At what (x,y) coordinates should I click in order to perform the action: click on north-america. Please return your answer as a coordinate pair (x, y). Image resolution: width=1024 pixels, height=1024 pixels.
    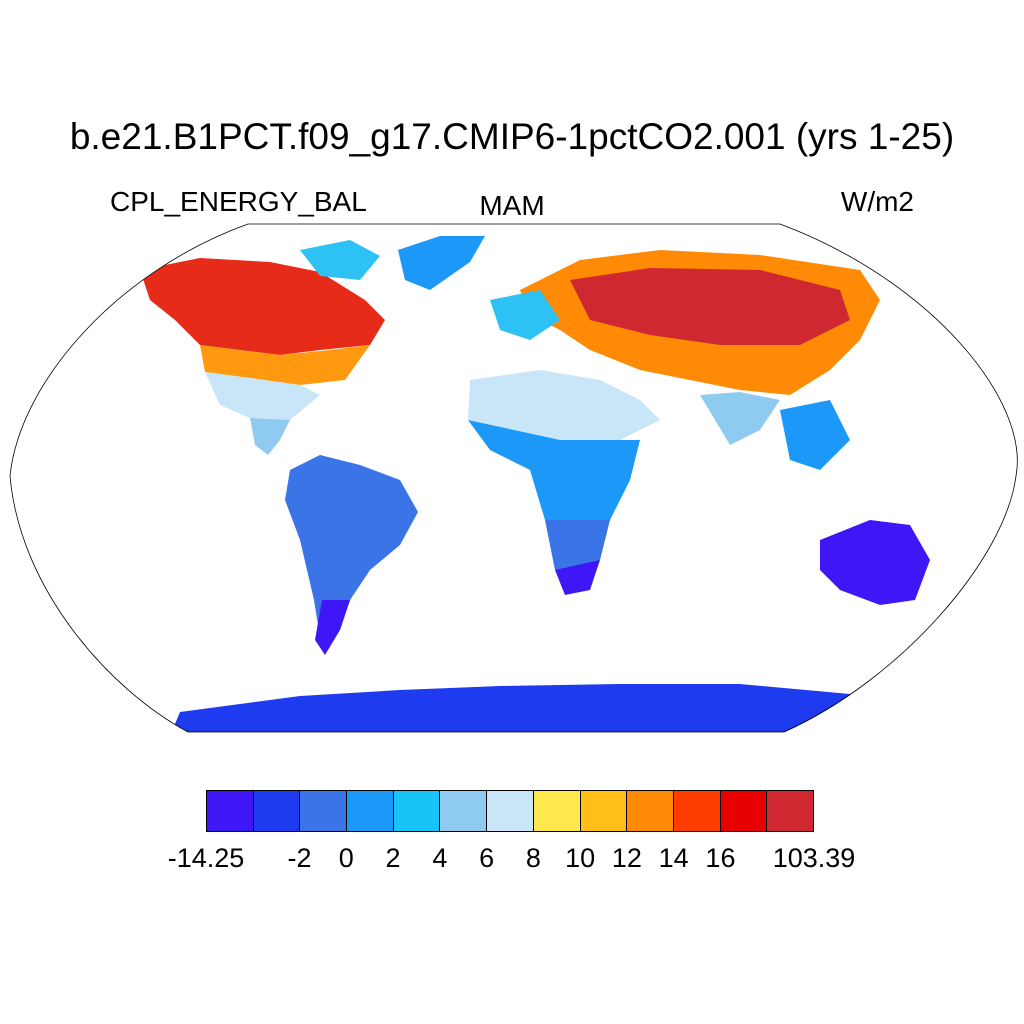
    Looking at the image, I should click on (312, 345).